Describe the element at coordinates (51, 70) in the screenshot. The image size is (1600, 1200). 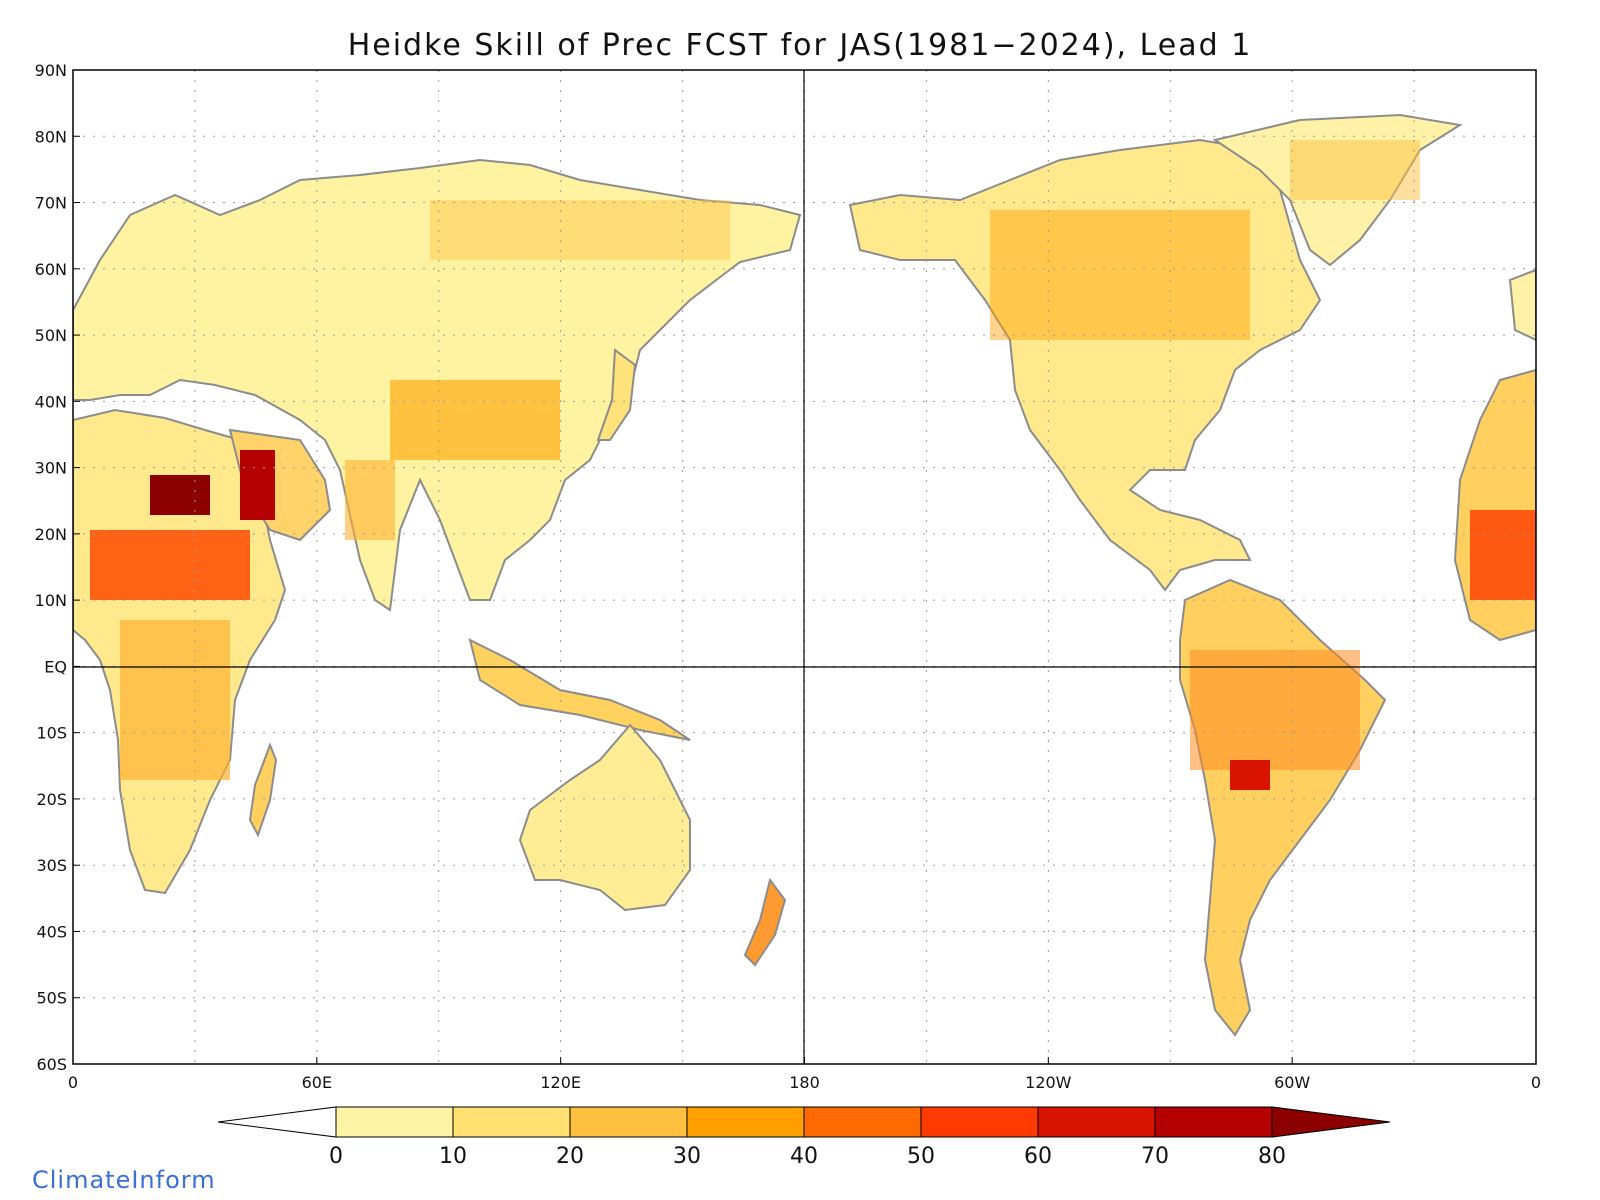
I see `lat-tick-label: 90N` at that location.